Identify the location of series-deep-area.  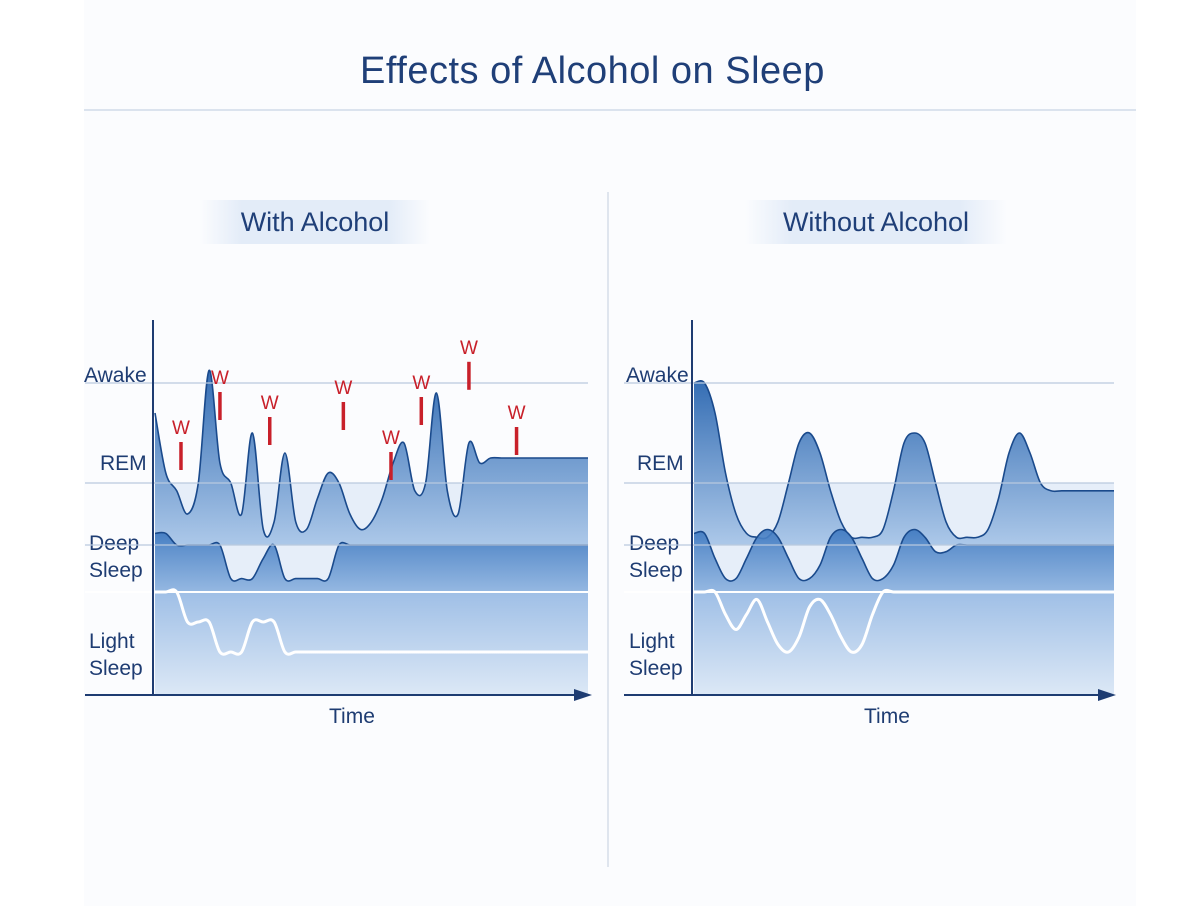
(371, 562).